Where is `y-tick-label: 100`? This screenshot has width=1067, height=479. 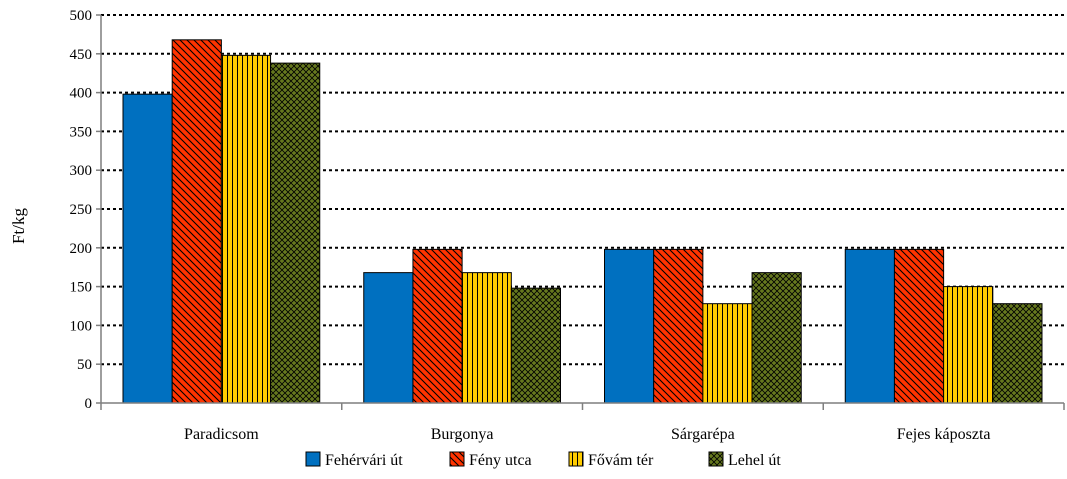
y-tick-label: 100 is located at coordinates (81, 326).